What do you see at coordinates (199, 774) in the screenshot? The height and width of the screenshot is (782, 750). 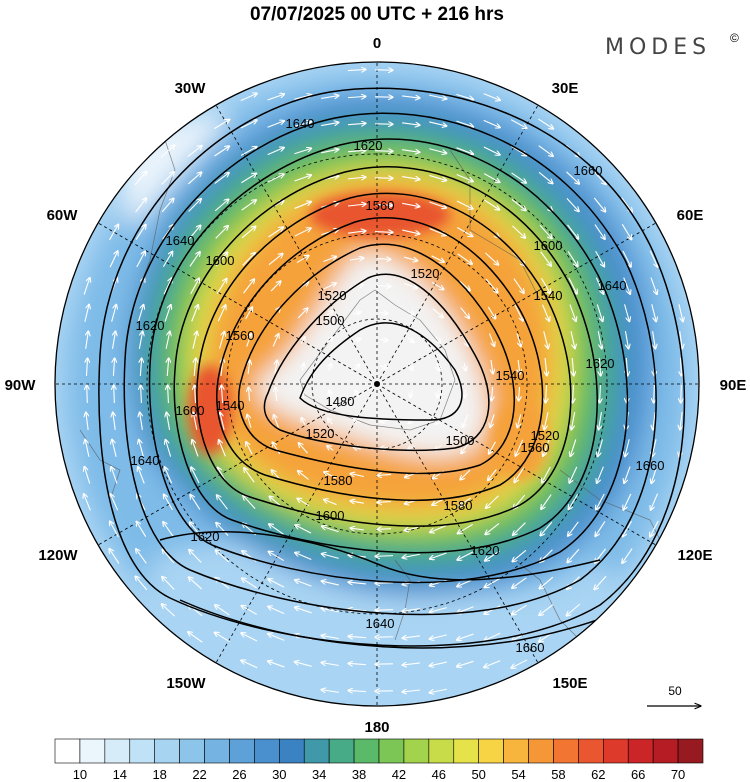 I see `colorbar-tick-22: 22` at bounding box center [199, 774].